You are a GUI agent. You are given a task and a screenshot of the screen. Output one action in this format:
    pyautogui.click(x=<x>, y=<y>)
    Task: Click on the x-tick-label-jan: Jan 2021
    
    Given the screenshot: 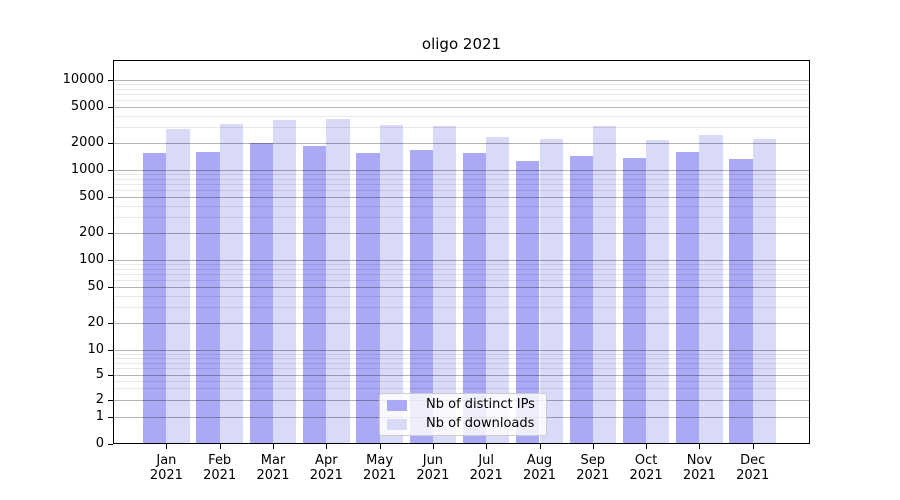 What is the action you would take?
    pyautogui.click(x=166, y=468)
    